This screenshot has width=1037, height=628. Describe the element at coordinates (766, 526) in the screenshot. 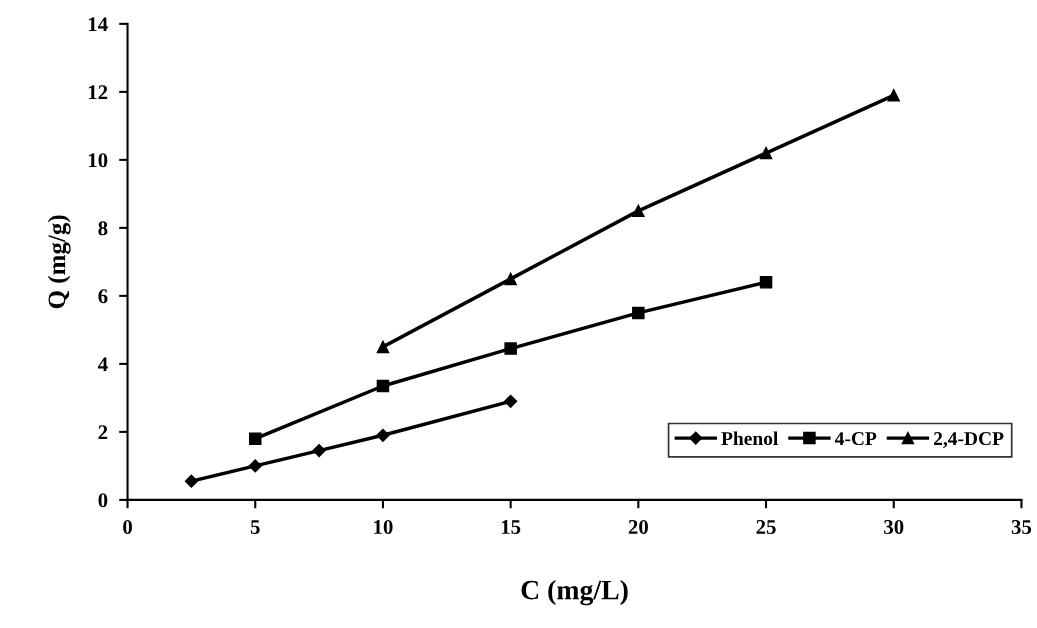

I see `x-tick-label: 25` at that location.